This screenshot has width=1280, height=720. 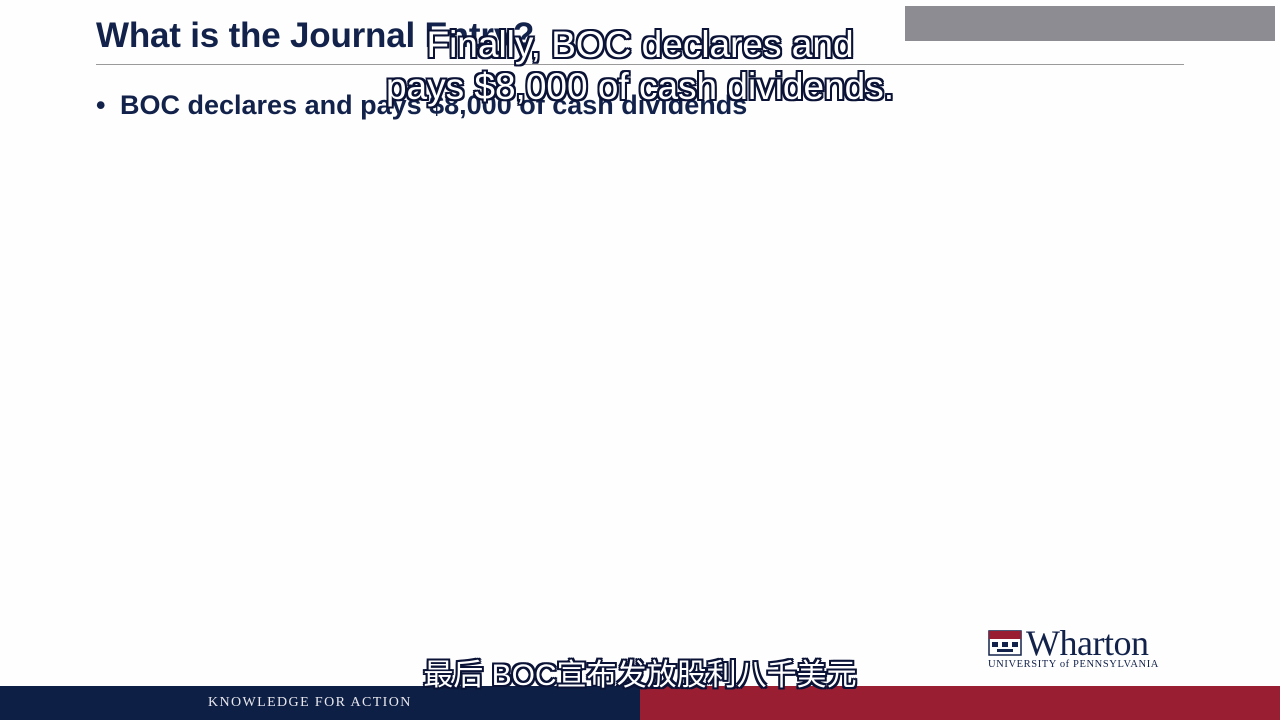 I want to click on logo-wordmark: Wharton, so click(x=1087, y=643).